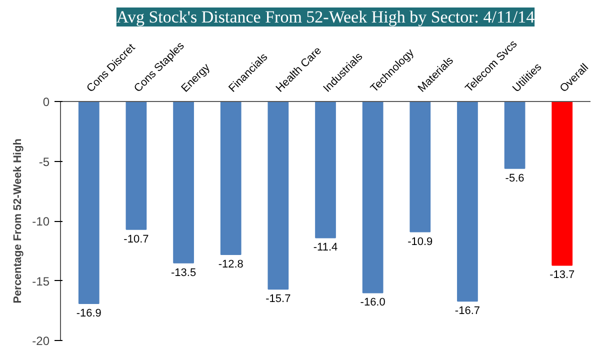  What do you see at coordinates (41, 221) in the screenshot?
I see `y-tick-label: -10` at bounding box center [41, 221].